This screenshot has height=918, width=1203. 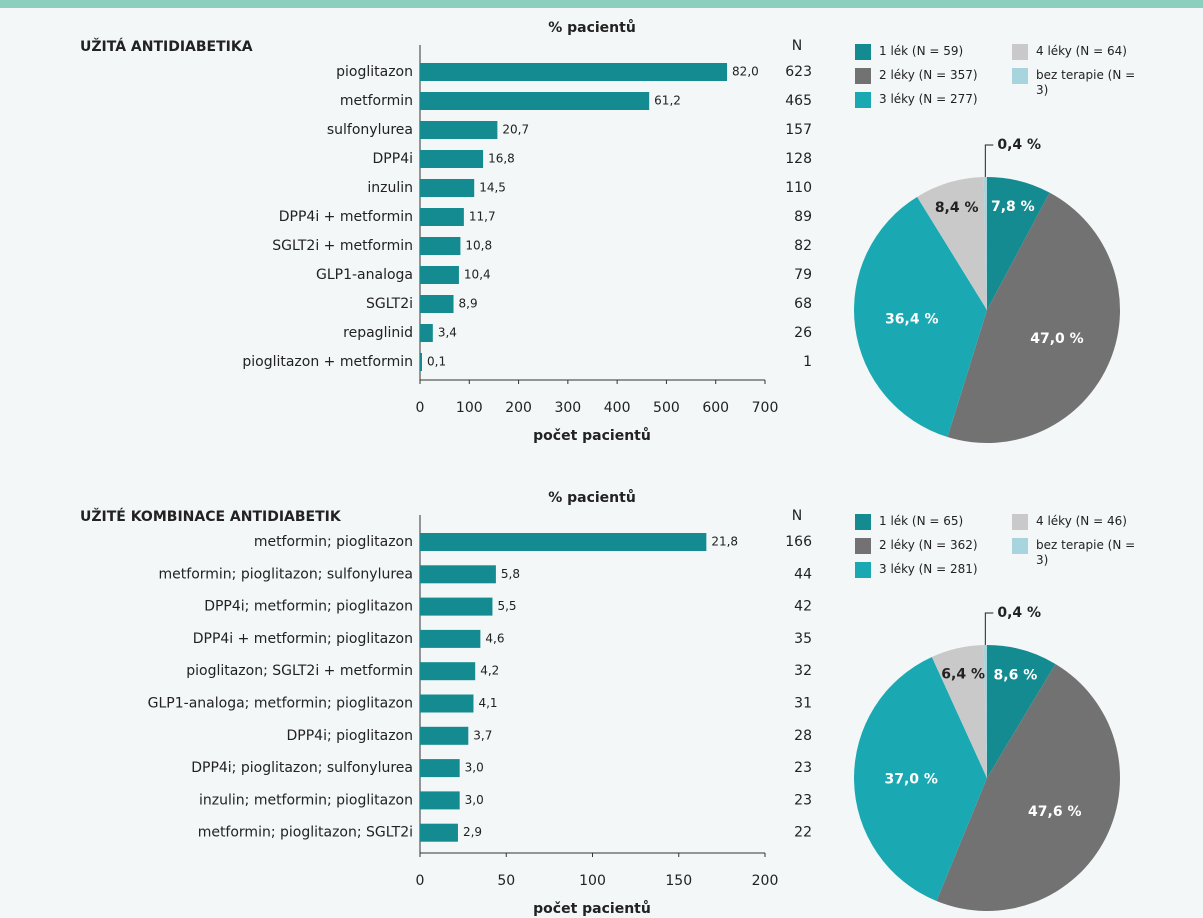 I want to click on percent-label: 4,6, so click(x=494, y=638).